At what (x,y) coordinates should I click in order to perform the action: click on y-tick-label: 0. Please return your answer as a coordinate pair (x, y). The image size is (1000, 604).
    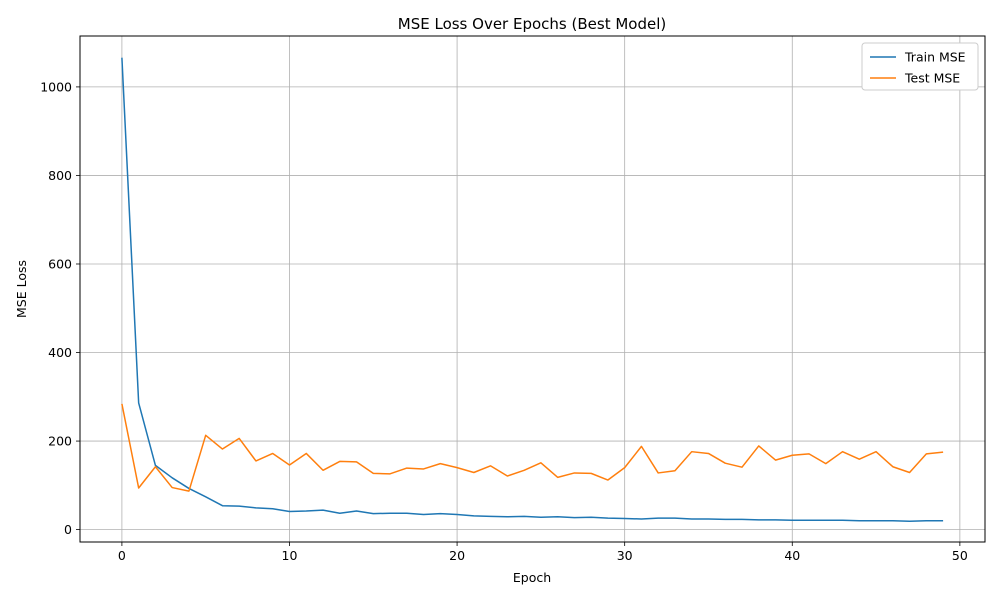
    Looking at the image, I should click on (68, 529).